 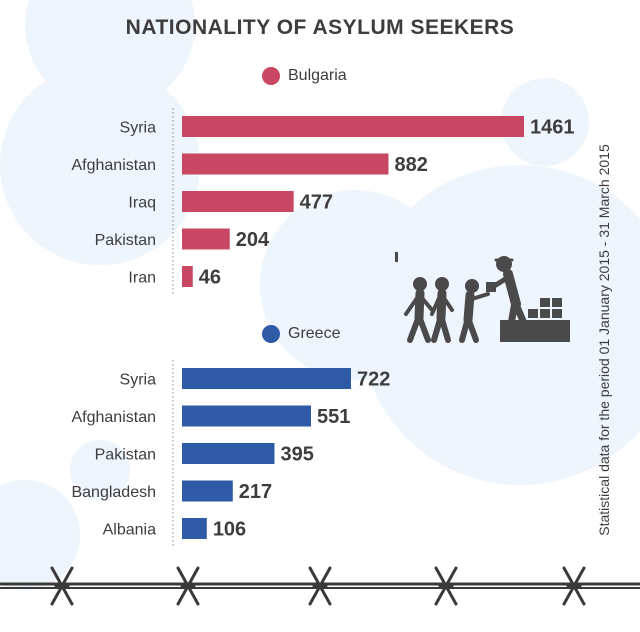 What do you see at coordinates (552, 128) in the screenshot?
I see `value-label-bulgaria-0: 1461` at bounding box center [552, 128].